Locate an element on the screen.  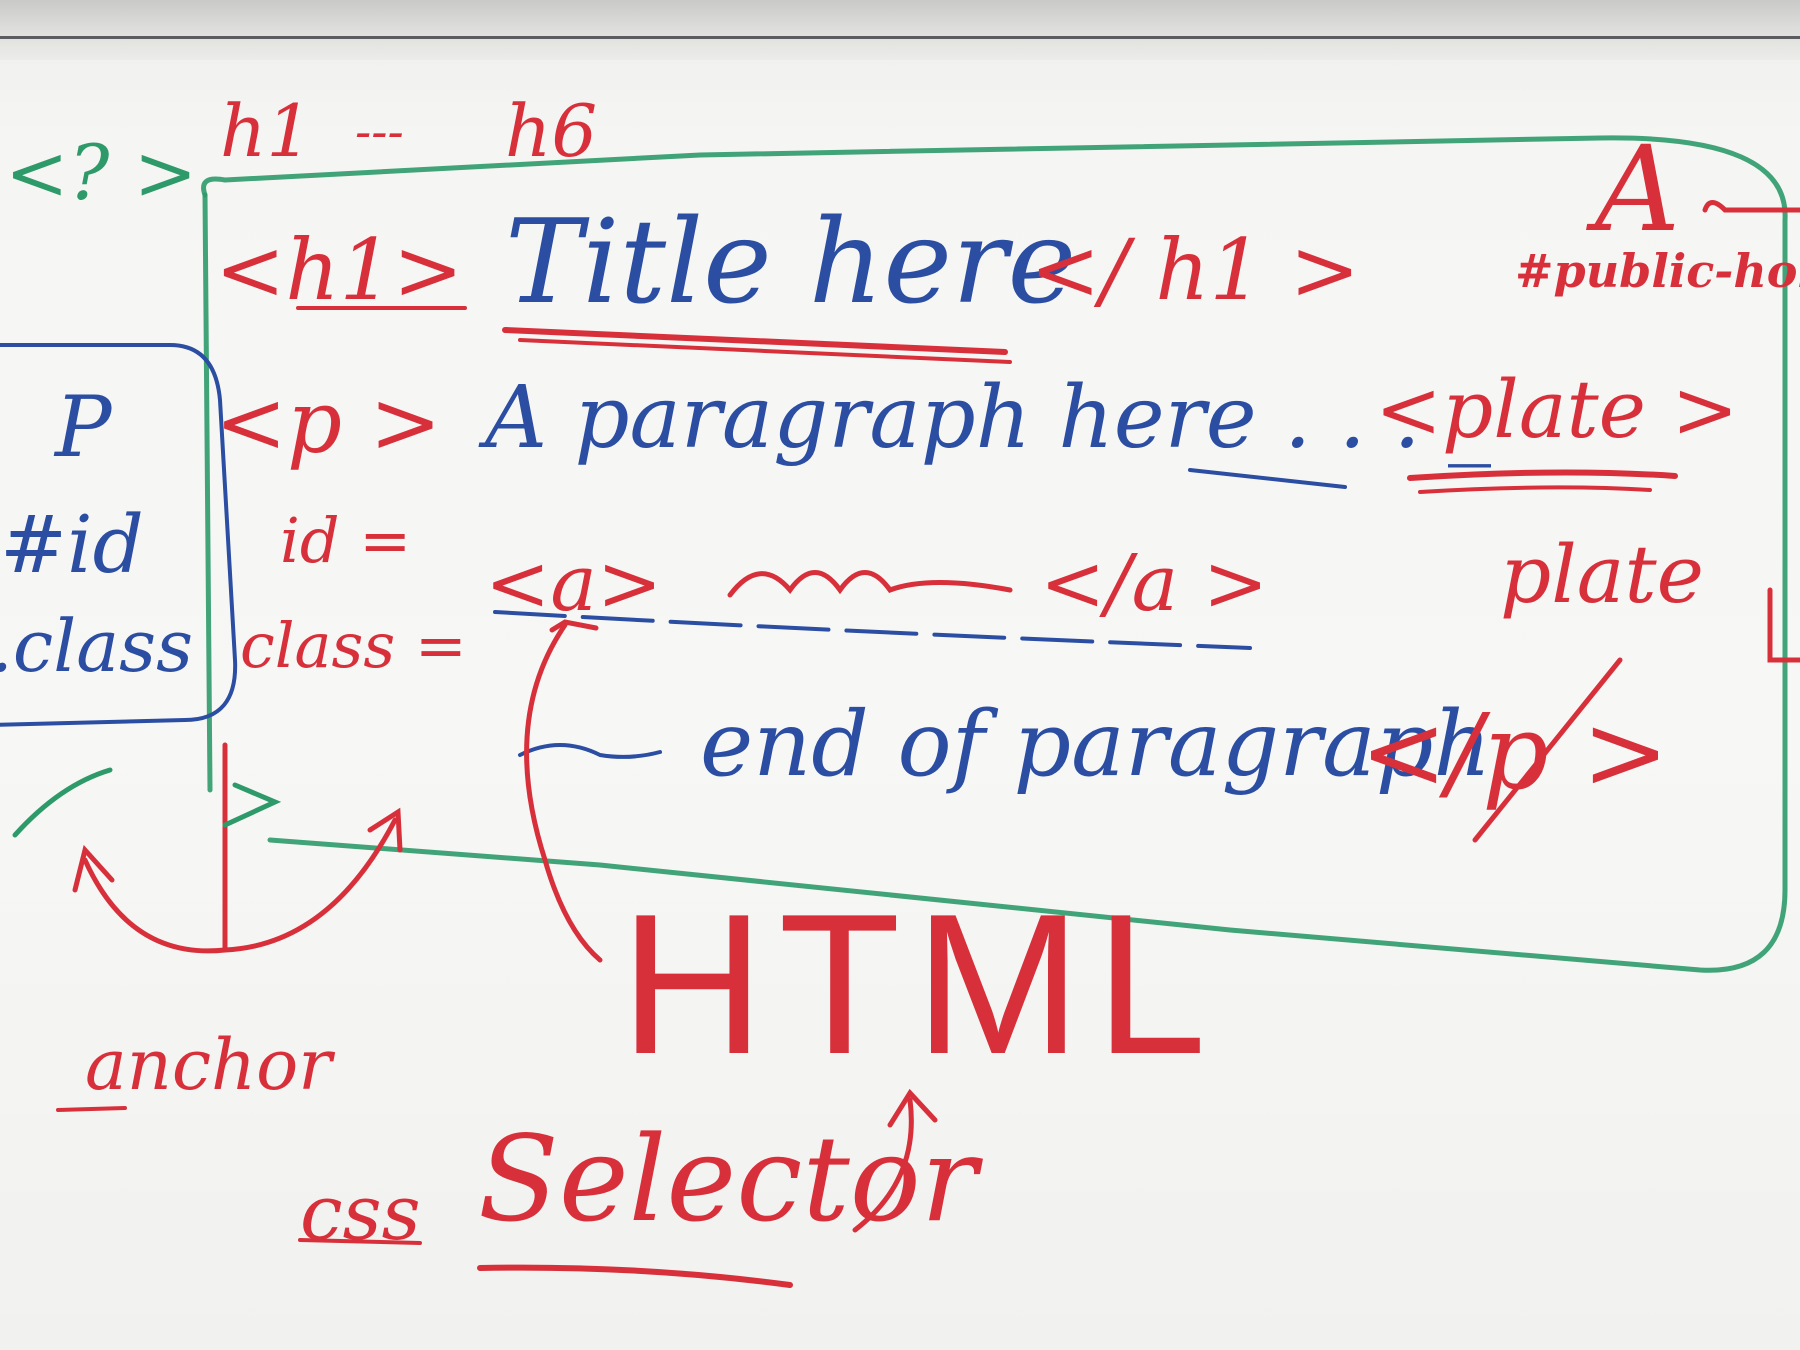
anchor-right-fluke is located at coordinates (385, 830).